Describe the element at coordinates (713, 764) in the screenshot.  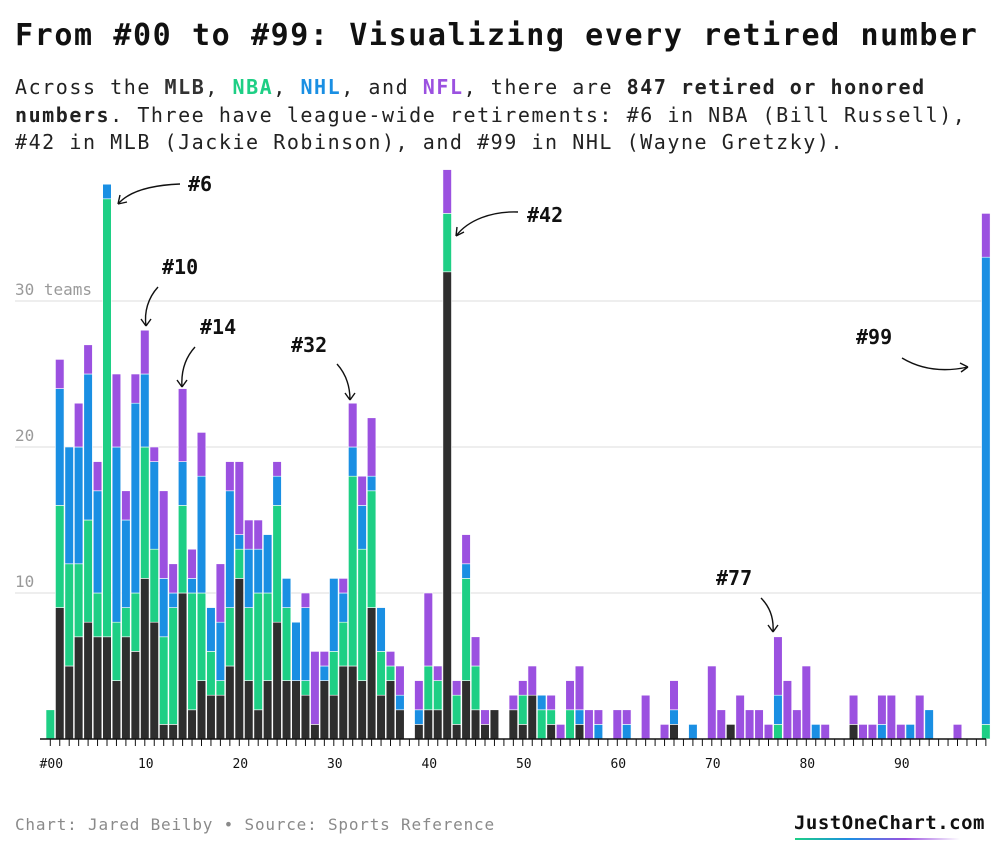
I see `x-tick-label: 70` at that location.